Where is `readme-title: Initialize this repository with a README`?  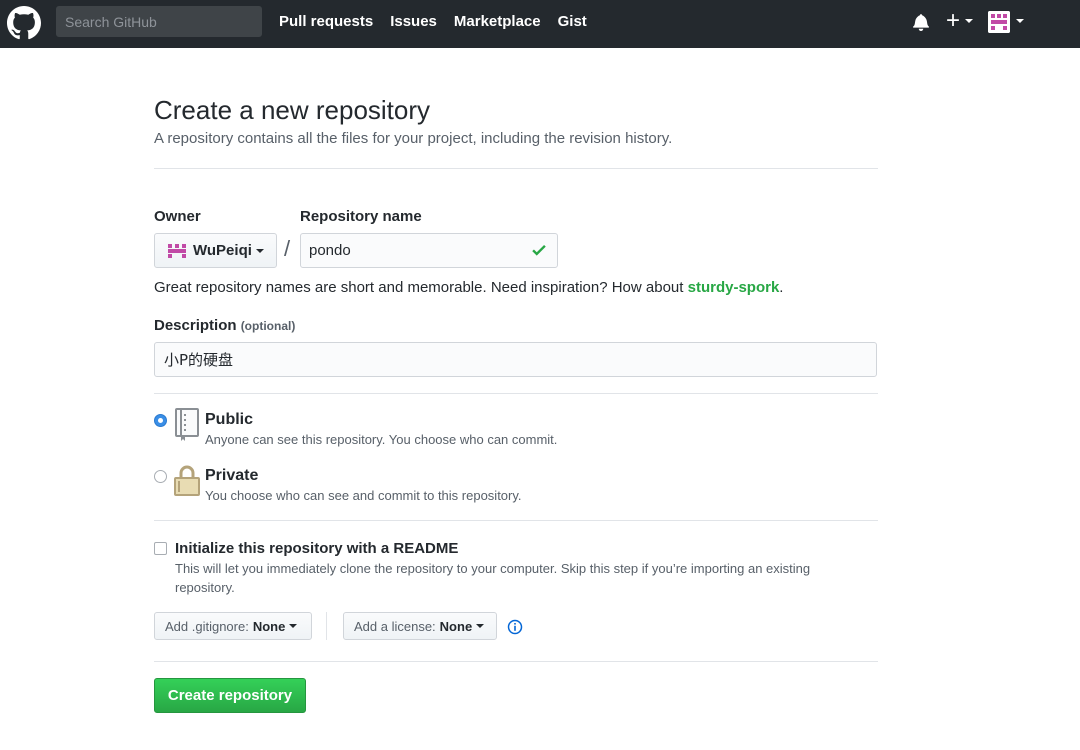
readme-title: Initialize this repository with a README is located at coordinates (317, 548).